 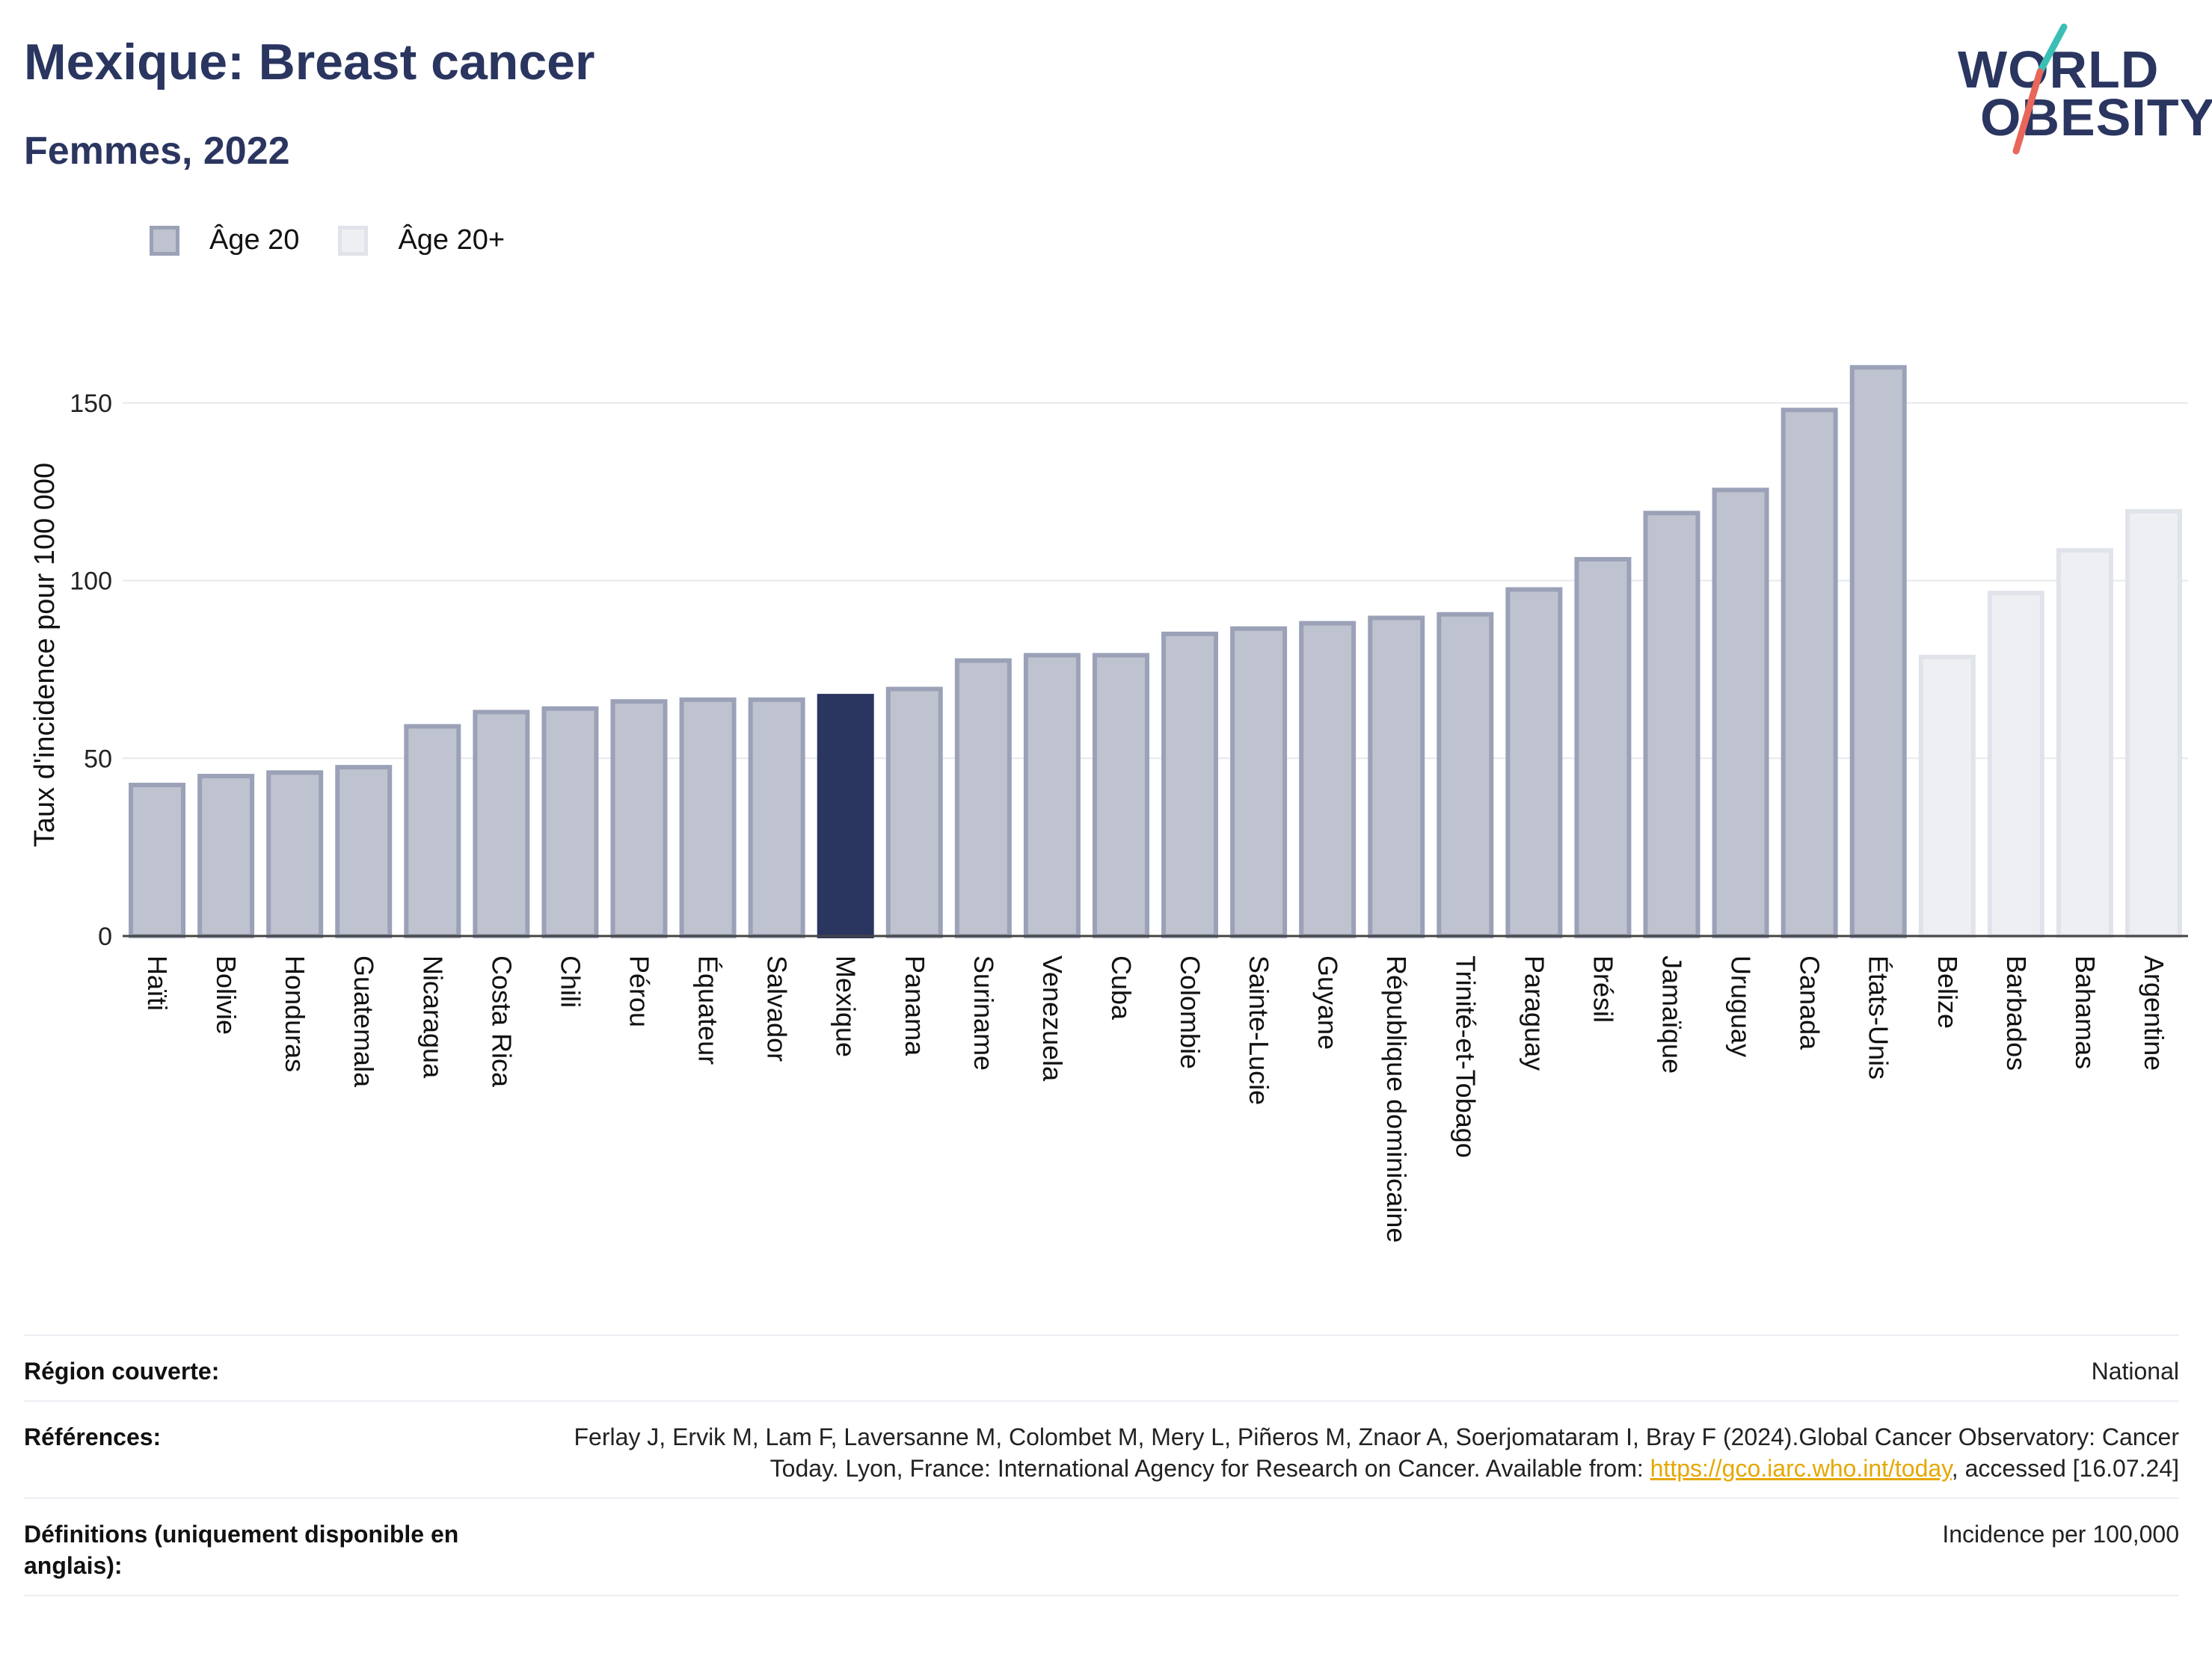 What do you see at coordinates (1465, 1056) in the screenshot?
I see `x-tick-label: Trinité-et-Tobago` at bounding box center [1465, 1056].